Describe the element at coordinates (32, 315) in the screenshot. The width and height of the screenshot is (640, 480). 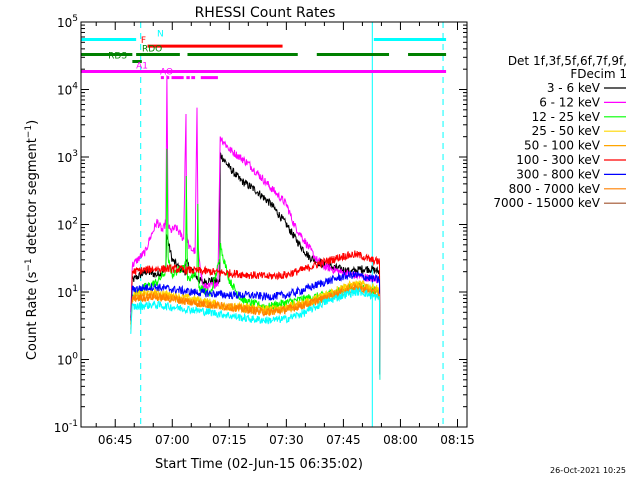
I see `y-axis-label-main: Count Rate (s` at that location.